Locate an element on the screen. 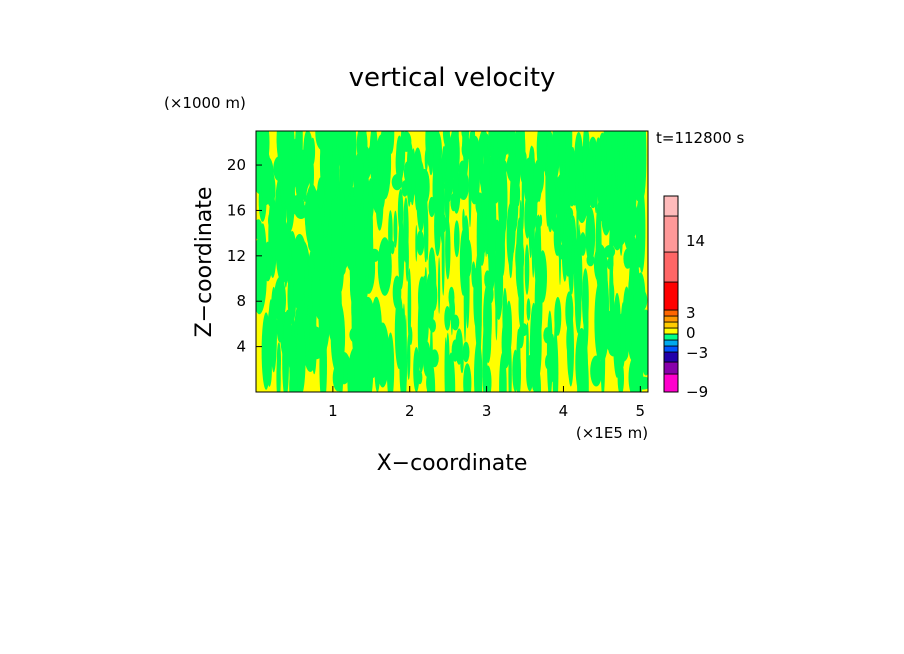 The image size is (904, 654). time-label: t=112800 s is located at coordinates (700, 138).